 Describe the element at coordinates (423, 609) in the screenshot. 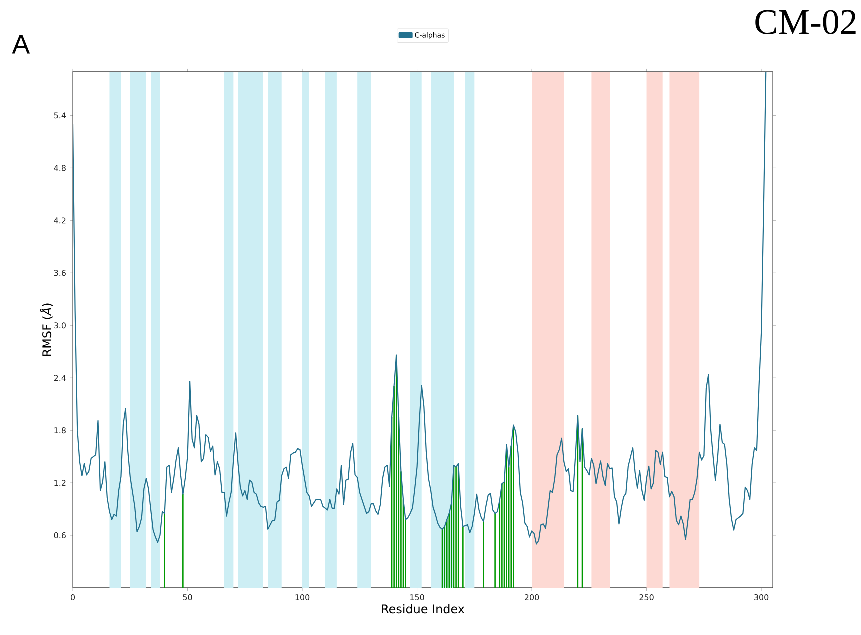

I see `x-axis-title: Residue Index` at that location.